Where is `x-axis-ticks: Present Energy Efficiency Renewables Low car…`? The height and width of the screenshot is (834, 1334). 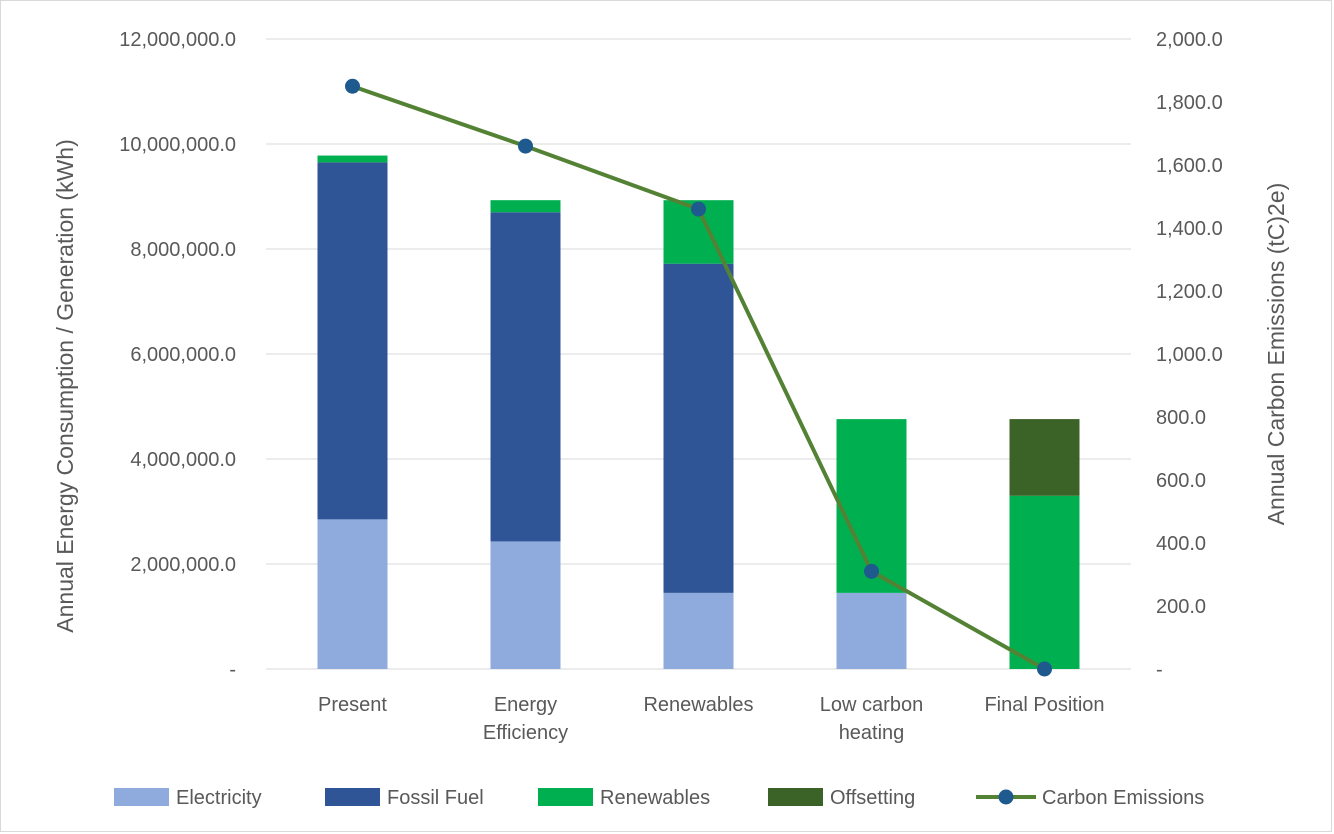 x-axis-ticks: Present Energy Efficiency Renewables Low car… is located at coordinates (711, 719).